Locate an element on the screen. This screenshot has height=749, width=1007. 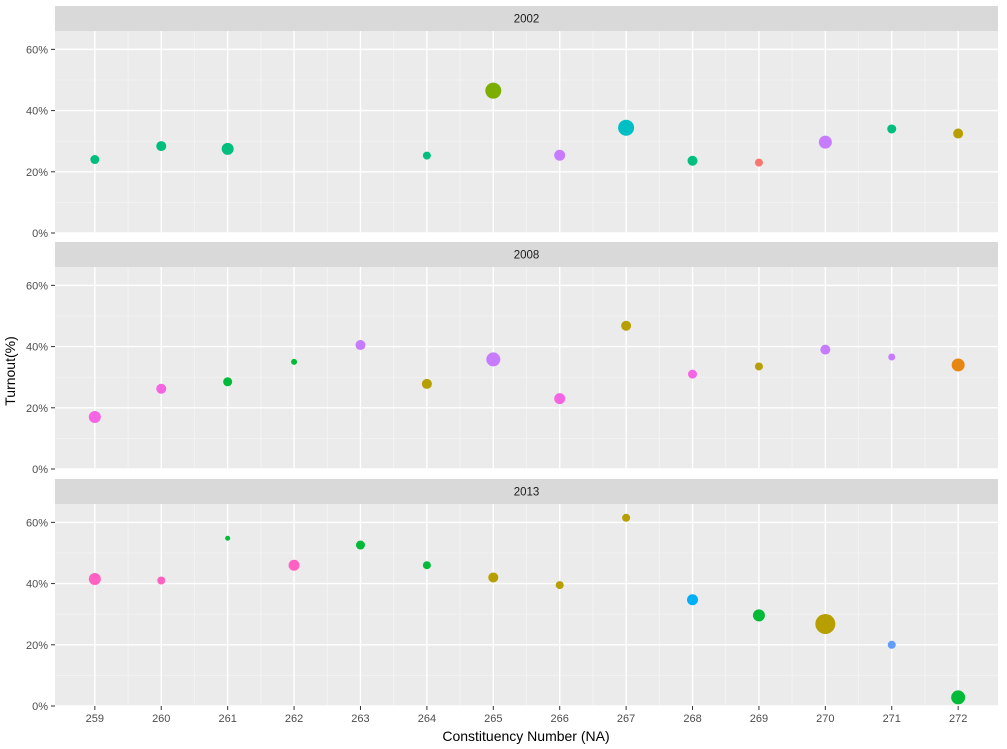
x-tick-label: 271 is located at coordinates (892, 719).